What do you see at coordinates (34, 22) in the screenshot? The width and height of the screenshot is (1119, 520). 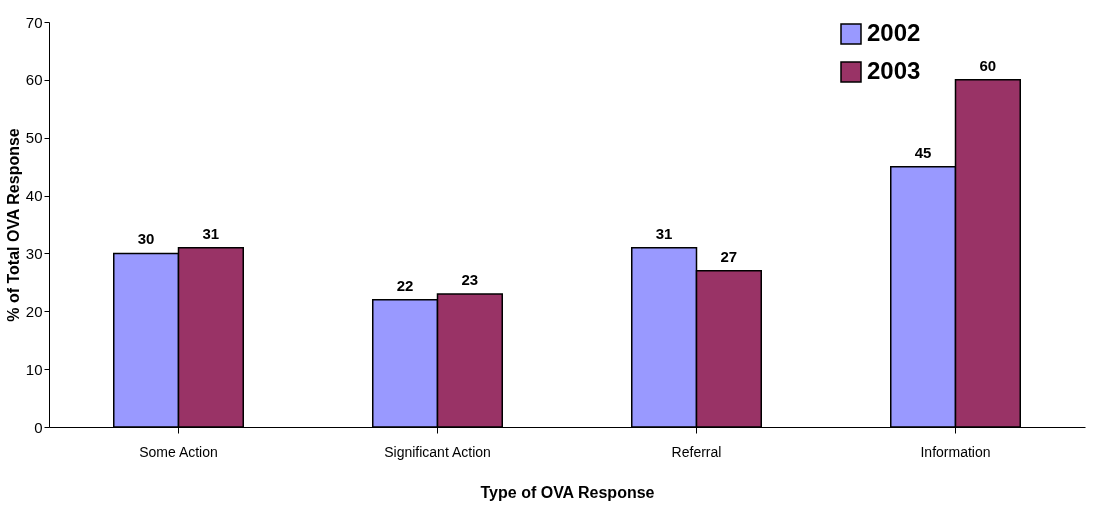 I see `y-tick-label: 70` at bounding box center [34, 22].